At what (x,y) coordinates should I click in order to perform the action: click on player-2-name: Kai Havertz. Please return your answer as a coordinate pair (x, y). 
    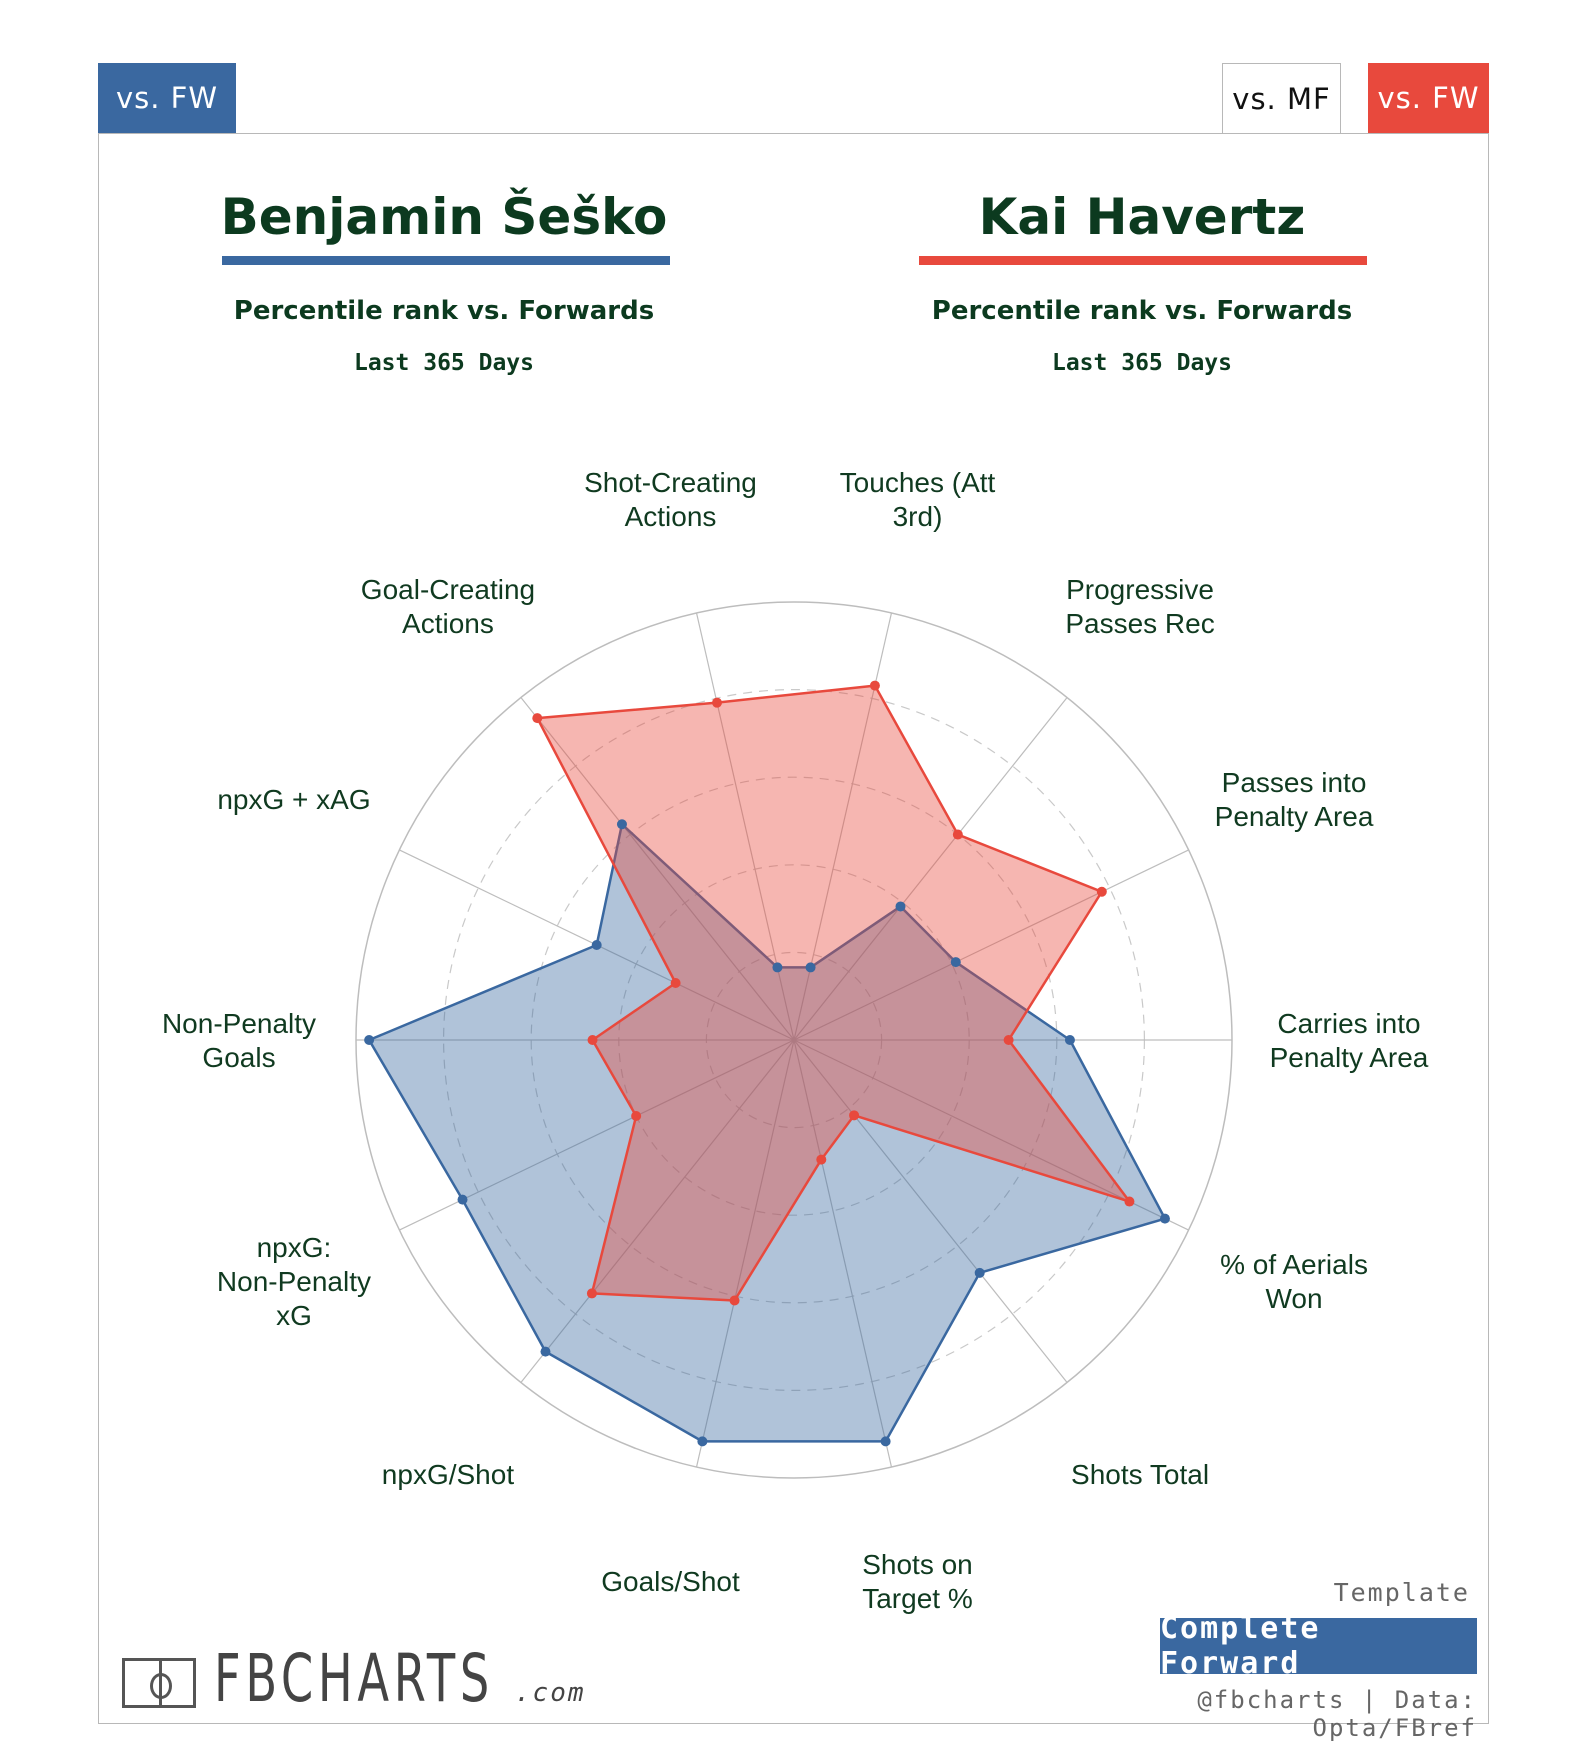
    Looking at the image, I should click on (1142, 217).